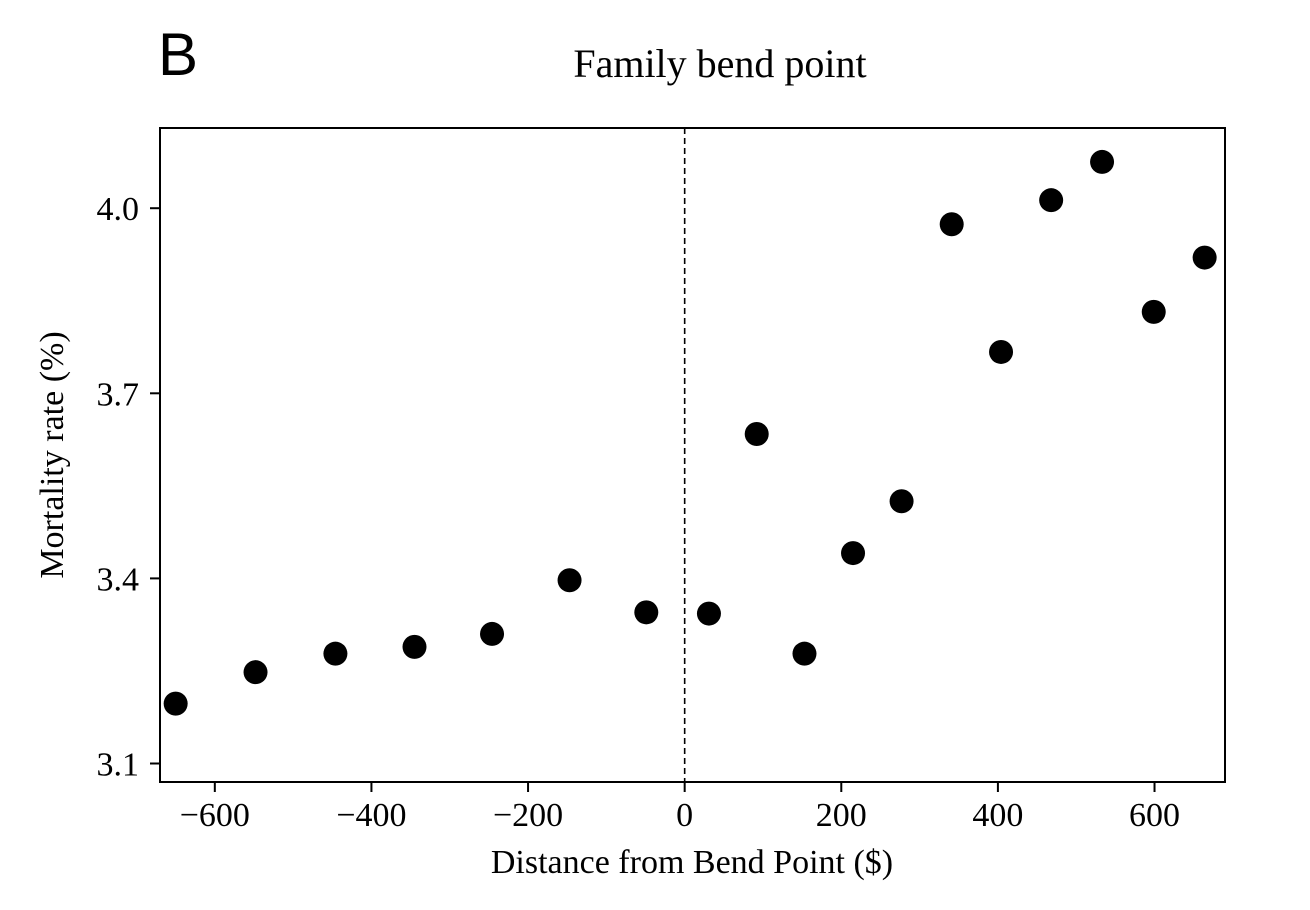 The height and width of the screenshot is (910, 1310). What do you see at coordinates (215, 815) in the screenshot?
I see `x-tick-label: −600` at bounding box center [215, 815].